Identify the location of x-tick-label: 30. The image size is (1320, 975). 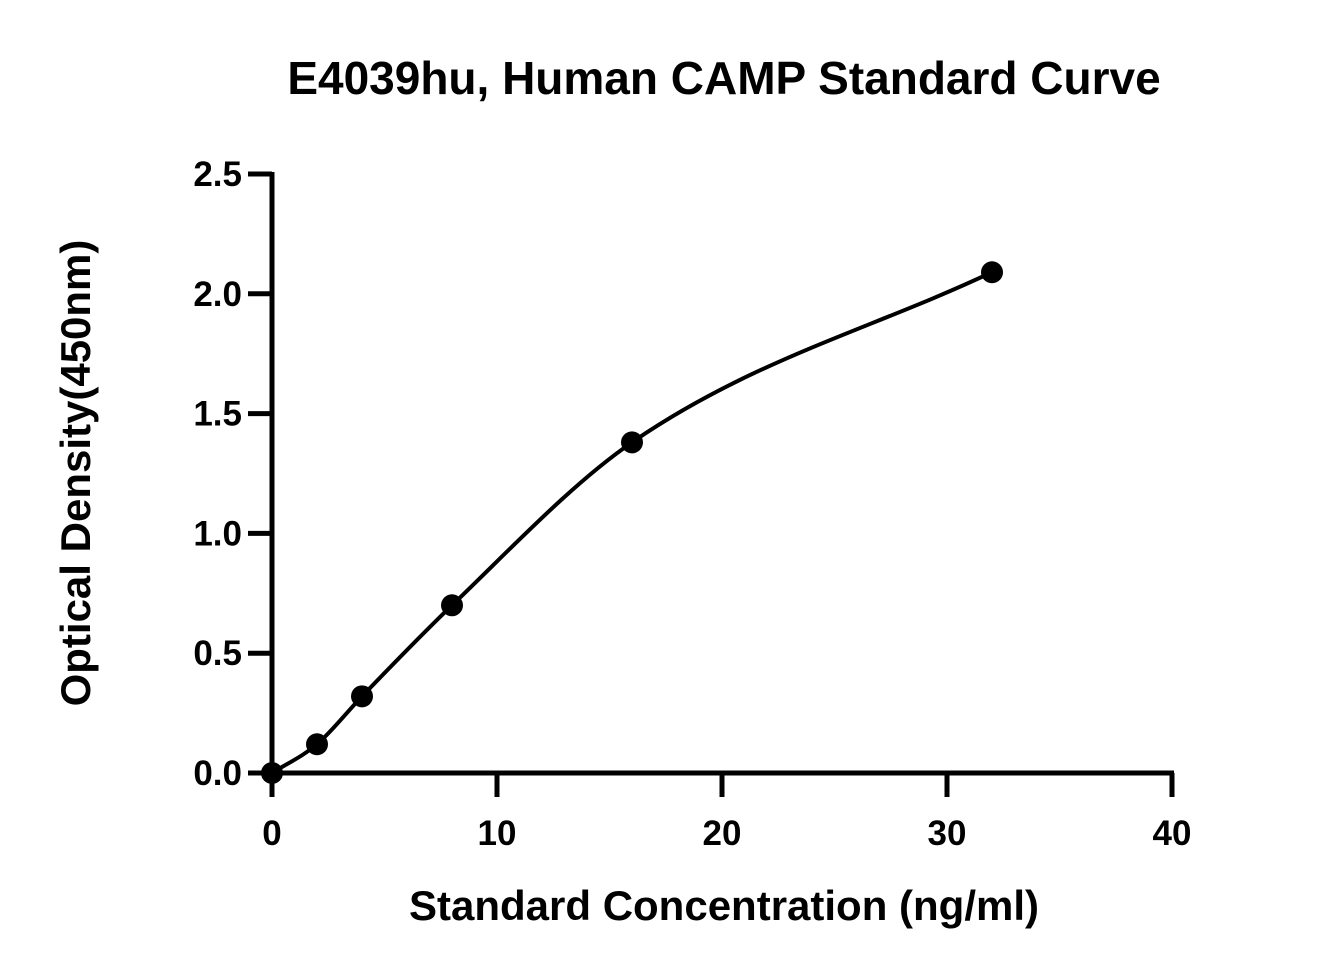
(947, 833).